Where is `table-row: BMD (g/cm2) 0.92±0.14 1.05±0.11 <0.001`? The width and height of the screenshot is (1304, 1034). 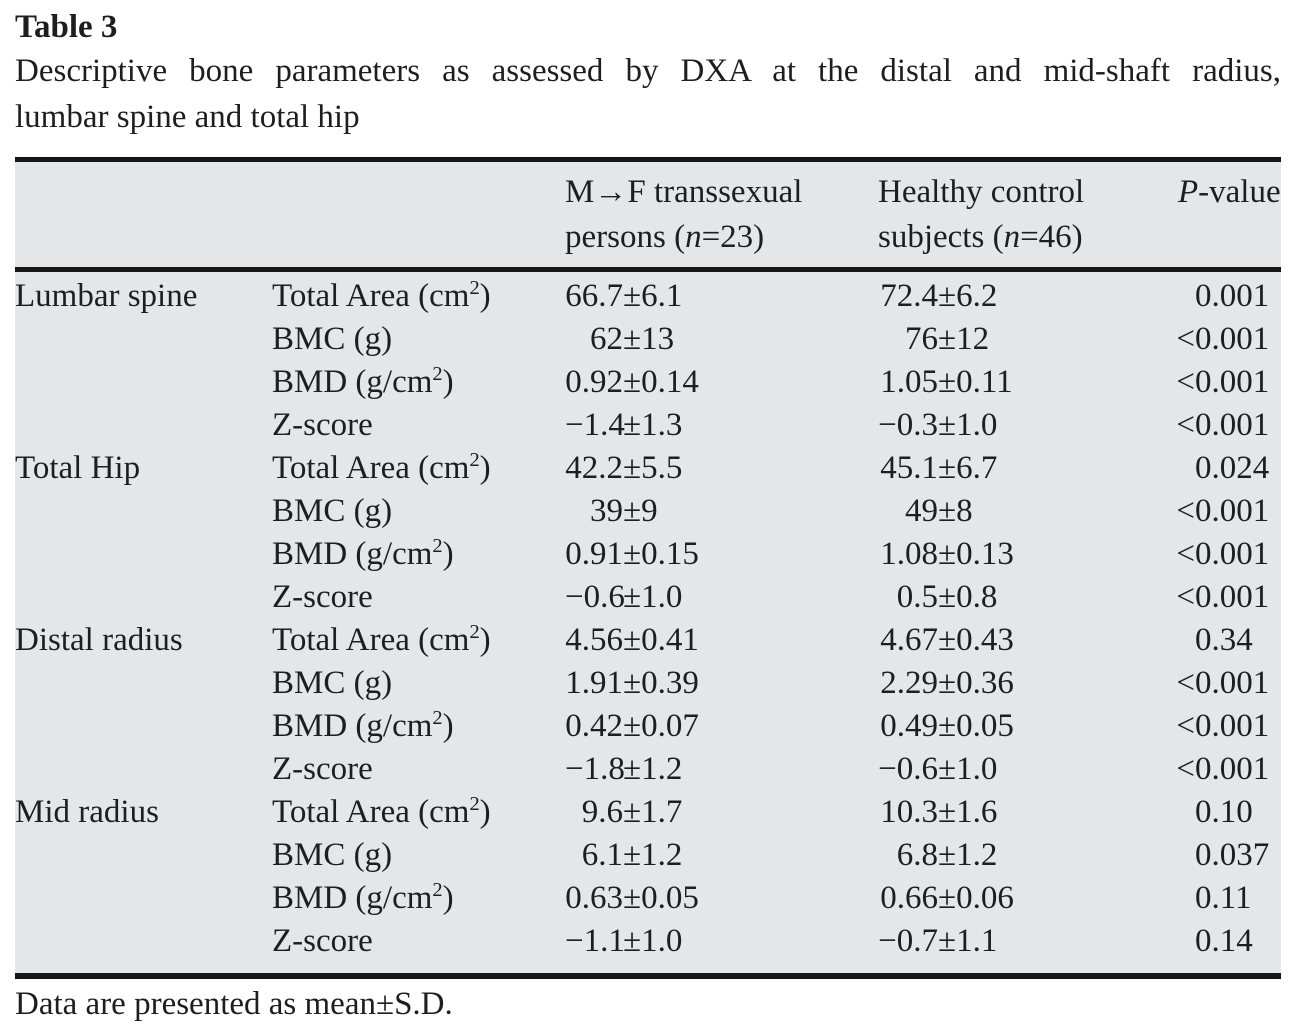 table-row: BMD (g/cm2) 0.92±0.14 1.05±0.11 <0.001 is located at coordinates (648, 382).